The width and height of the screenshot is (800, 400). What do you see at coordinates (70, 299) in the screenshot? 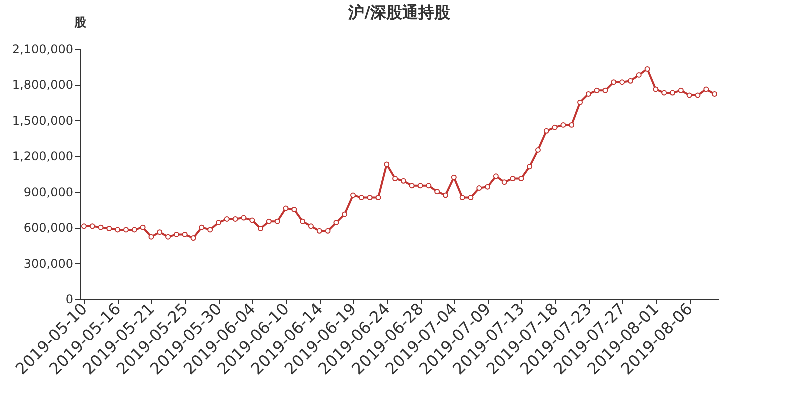
I see `y-tick-label: 0` at bounding box center [70, 299].